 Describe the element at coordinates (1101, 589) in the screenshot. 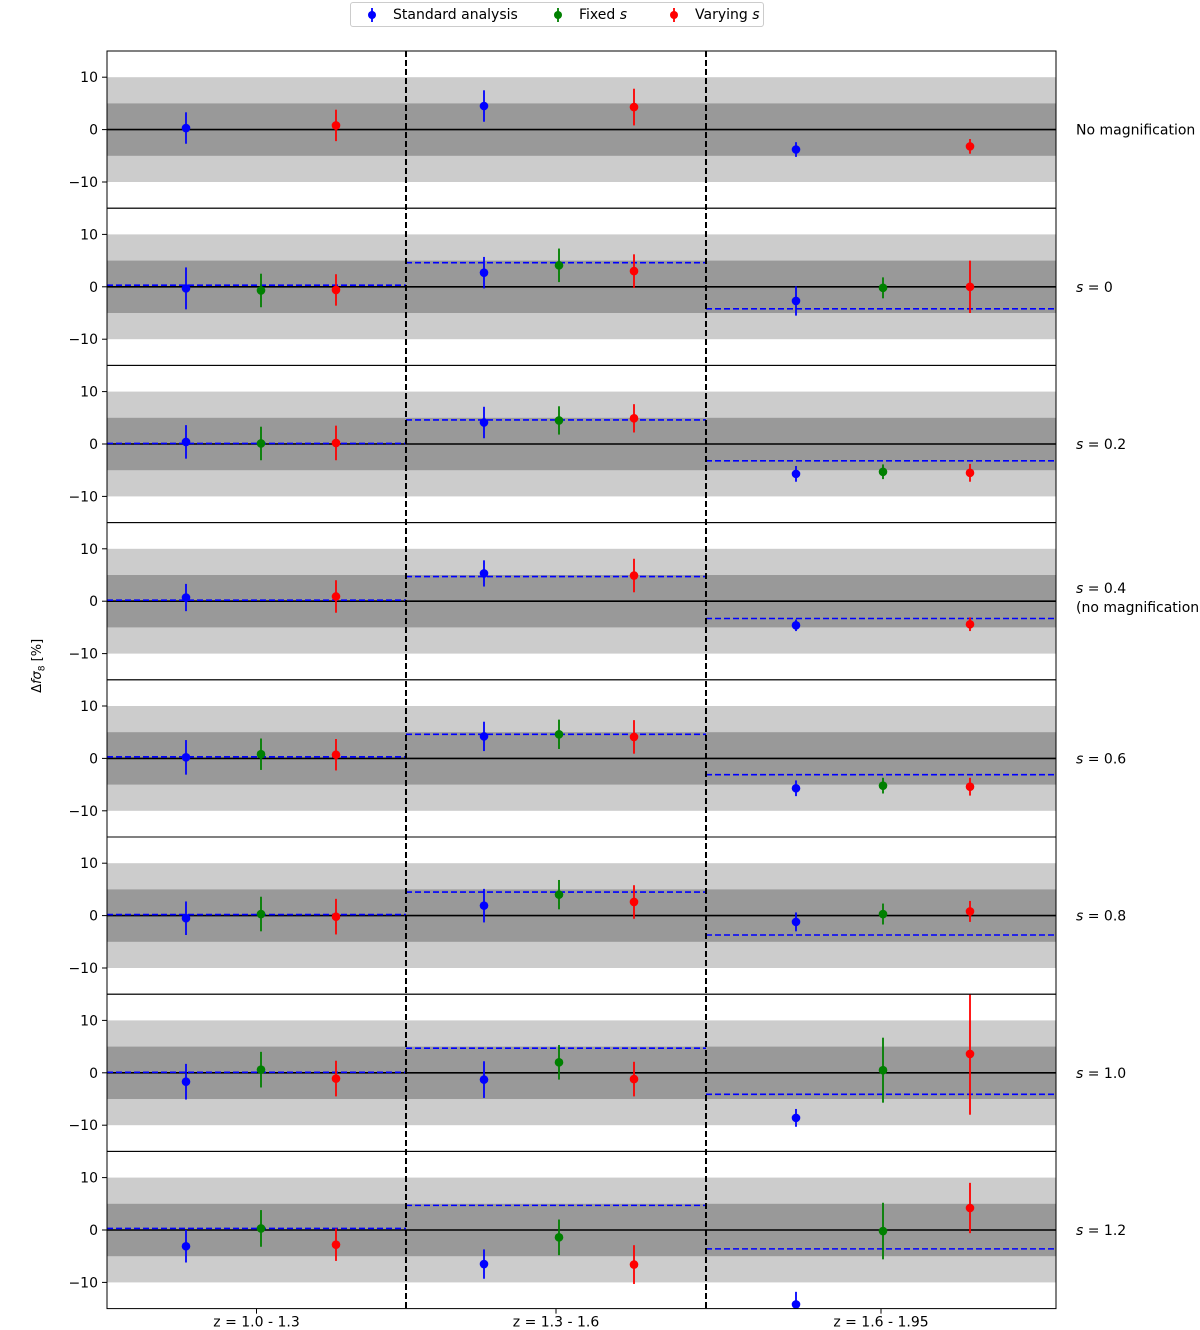

I see `panel-label: s = 0.4` at that location.